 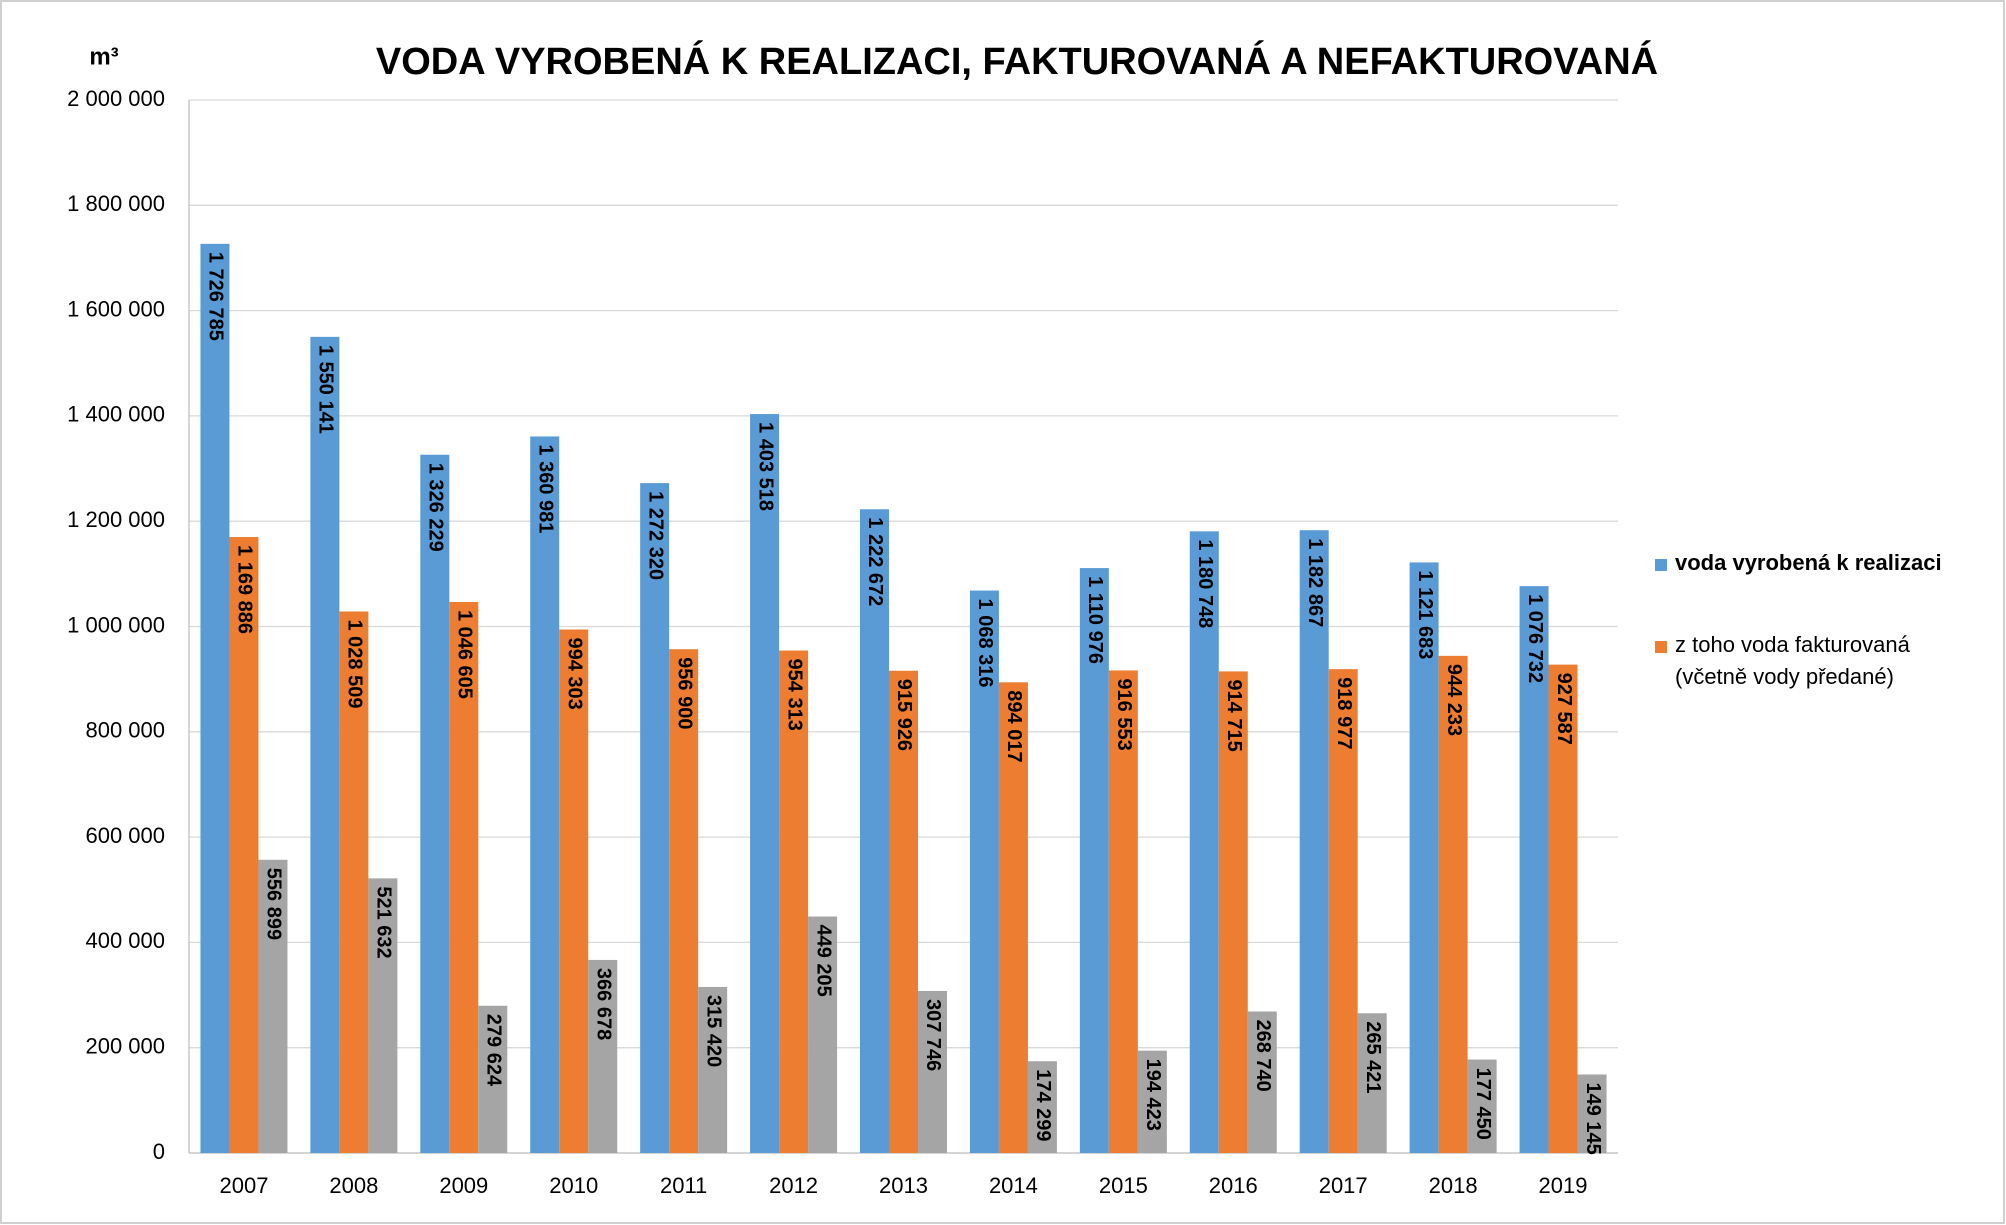 What do you see at coordinates (1343, 1185) in the screenshot?
I see `x-tick-label: 2017` at bounding box center [1343, 1185].